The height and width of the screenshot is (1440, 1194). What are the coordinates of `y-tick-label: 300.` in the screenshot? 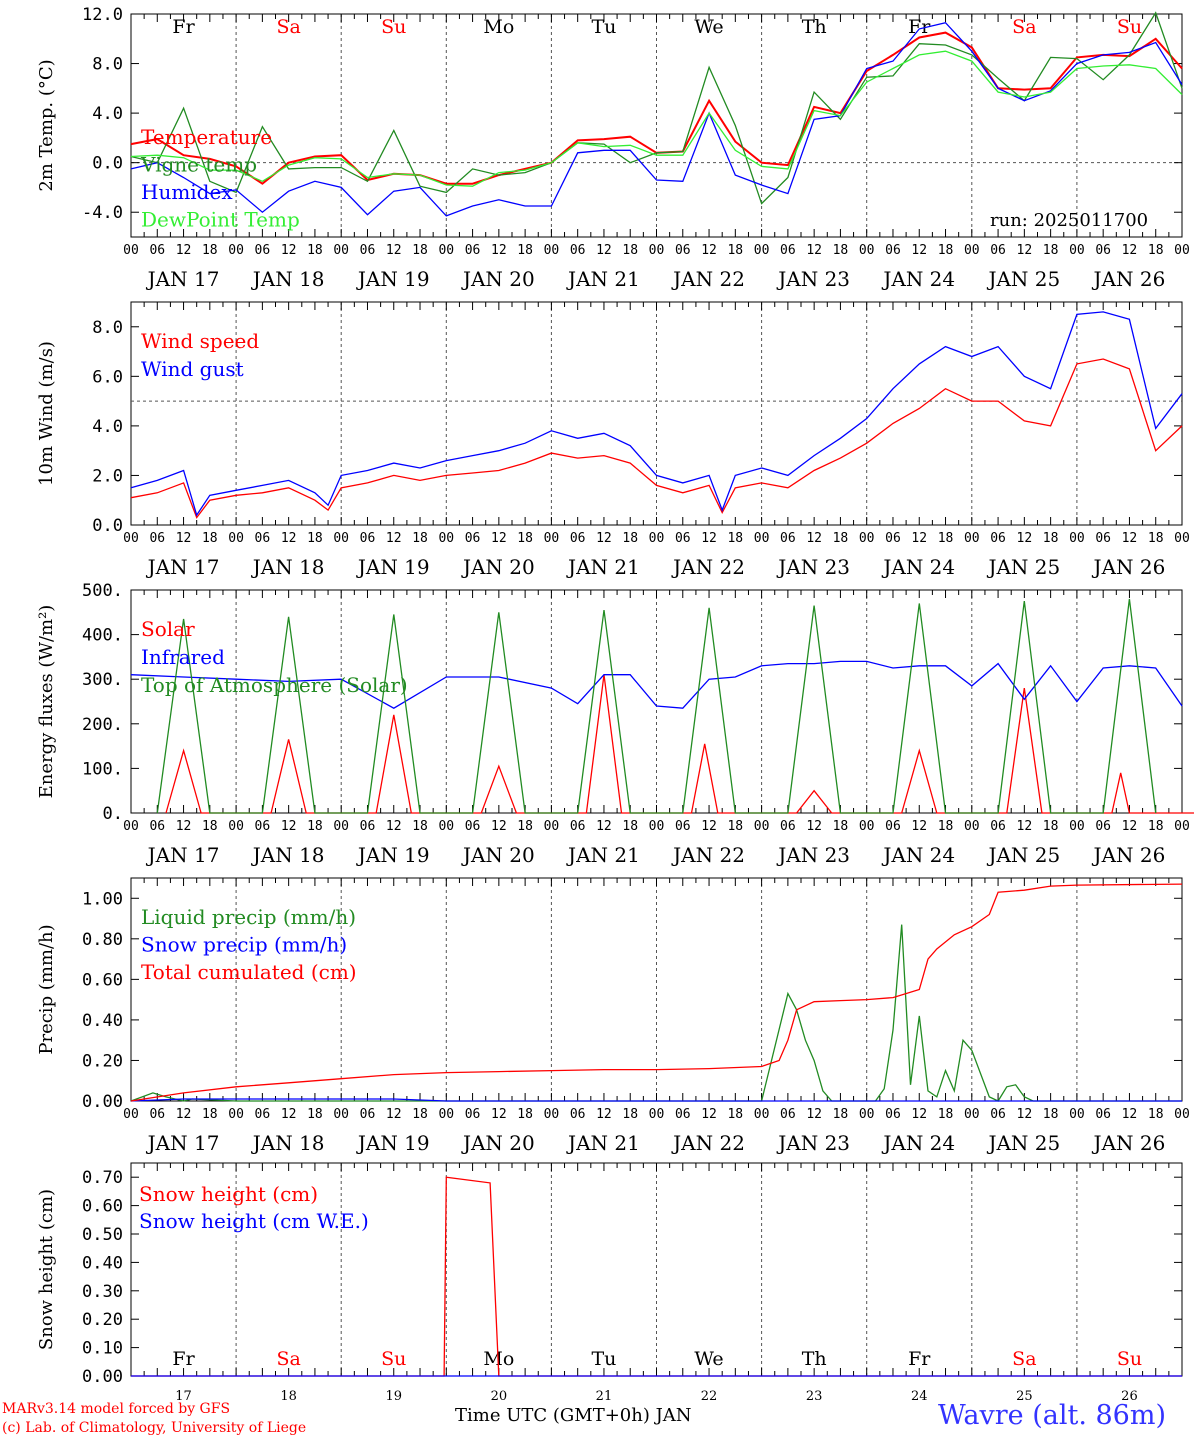 It's located at (102, 680).